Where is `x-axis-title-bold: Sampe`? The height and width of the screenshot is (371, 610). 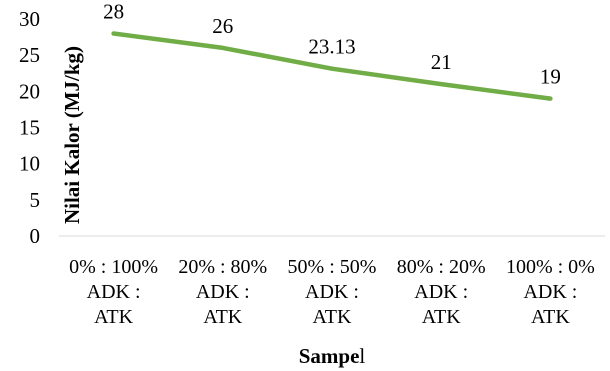 x-axis-title-bold: Sampe is located at coordinates (329, 356).